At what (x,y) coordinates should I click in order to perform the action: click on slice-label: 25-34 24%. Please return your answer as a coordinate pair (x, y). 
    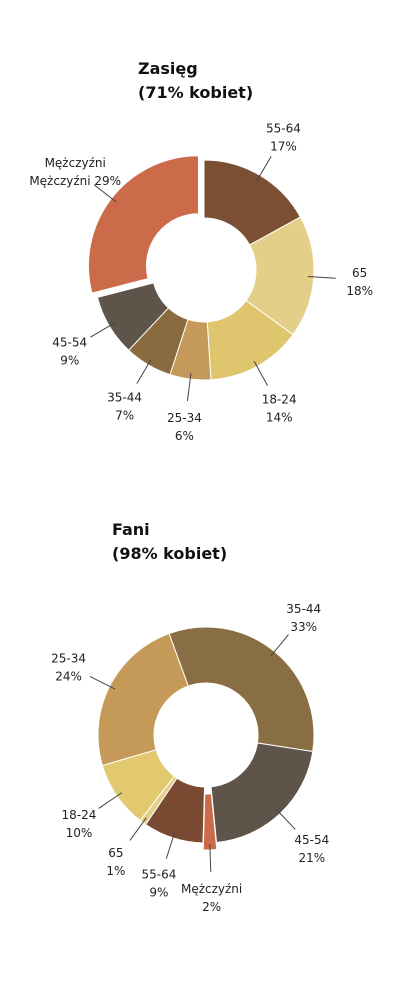
    Looking at the image, I should click on (68, 668).